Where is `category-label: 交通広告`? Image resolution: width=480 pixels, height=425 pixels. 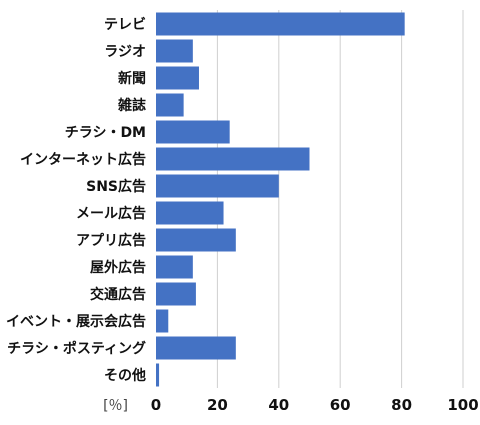 category-label: 交通広告 is located at coordinates (118, 294).